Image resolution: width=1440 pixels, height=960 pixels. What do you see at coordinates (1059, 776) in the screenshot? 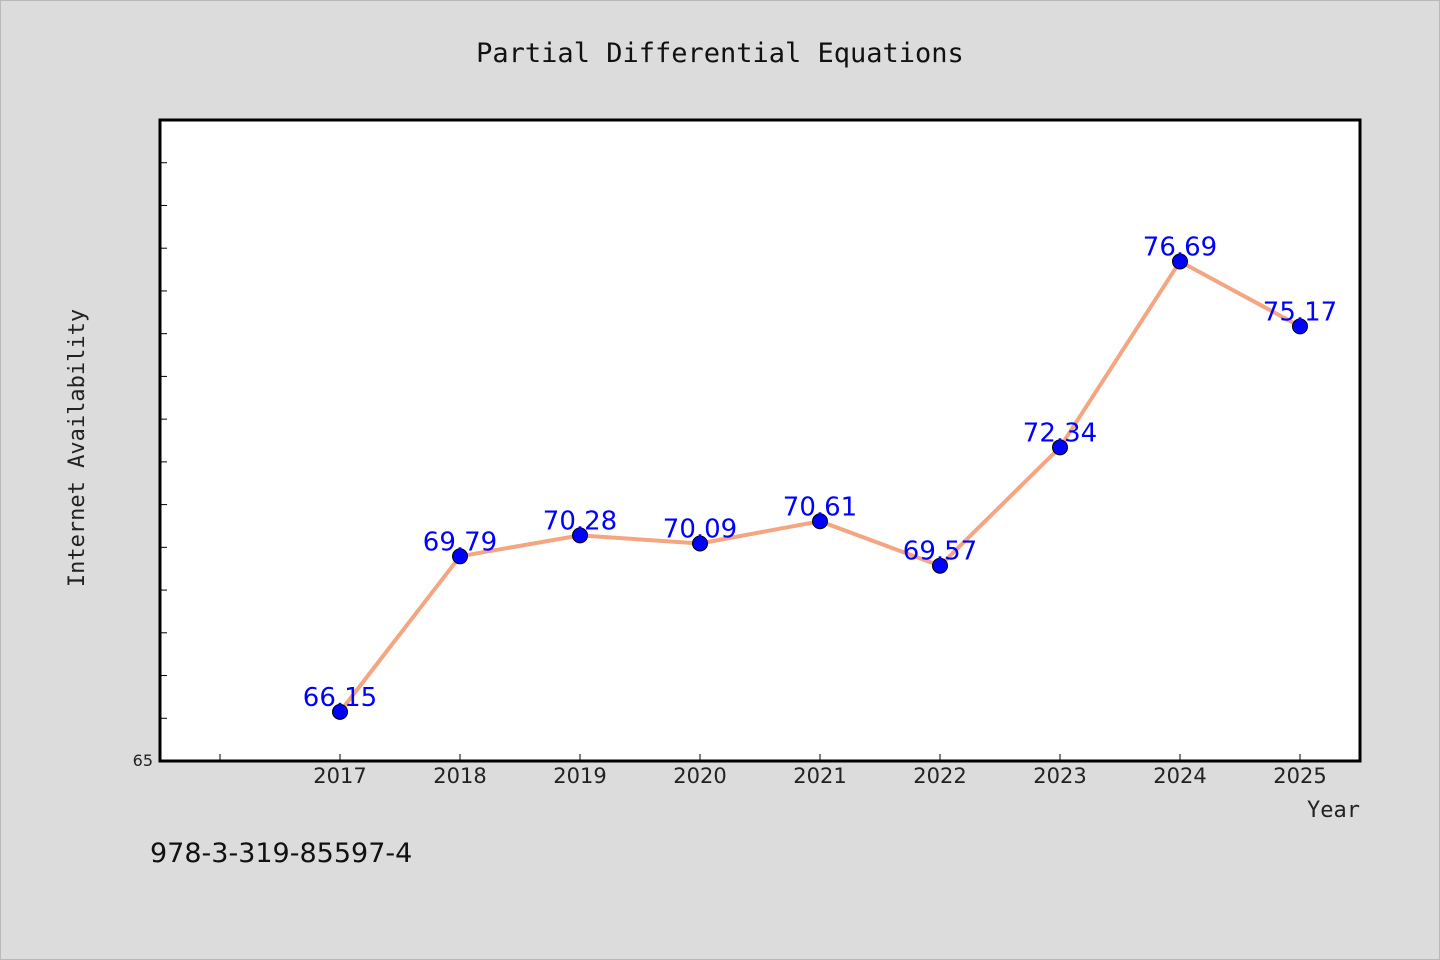
I see `x-tick-label: 2023` at bounding box center [1059, 776].